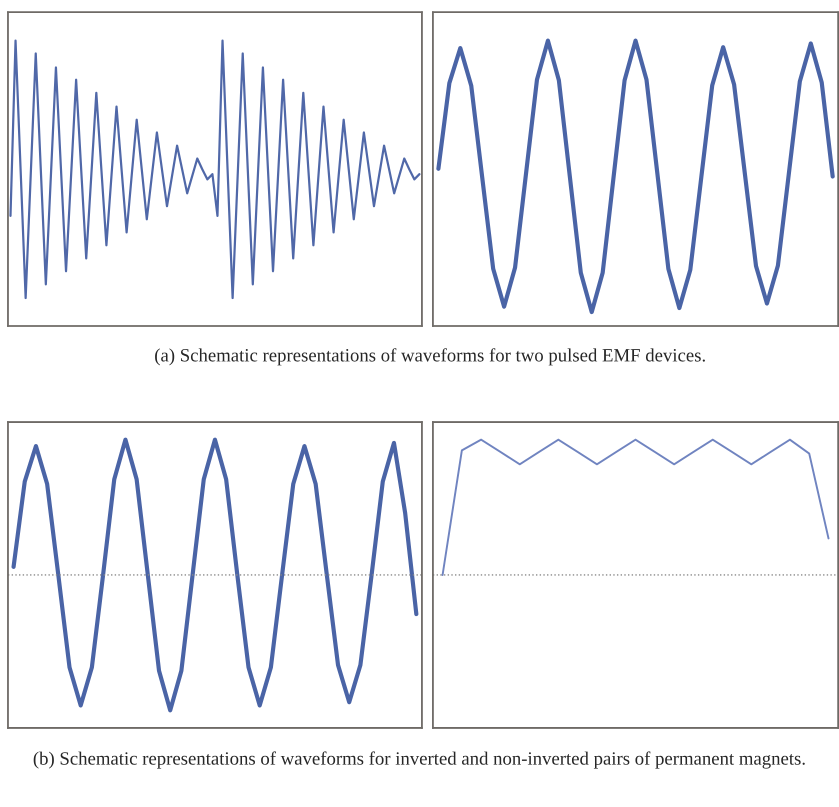 The height and width of the screenshot is (807, 839). I want to click on text: (b) Schematic representations of waveforms for inverted and non-inverted pairs of permanent magnets., so click(419, 760).